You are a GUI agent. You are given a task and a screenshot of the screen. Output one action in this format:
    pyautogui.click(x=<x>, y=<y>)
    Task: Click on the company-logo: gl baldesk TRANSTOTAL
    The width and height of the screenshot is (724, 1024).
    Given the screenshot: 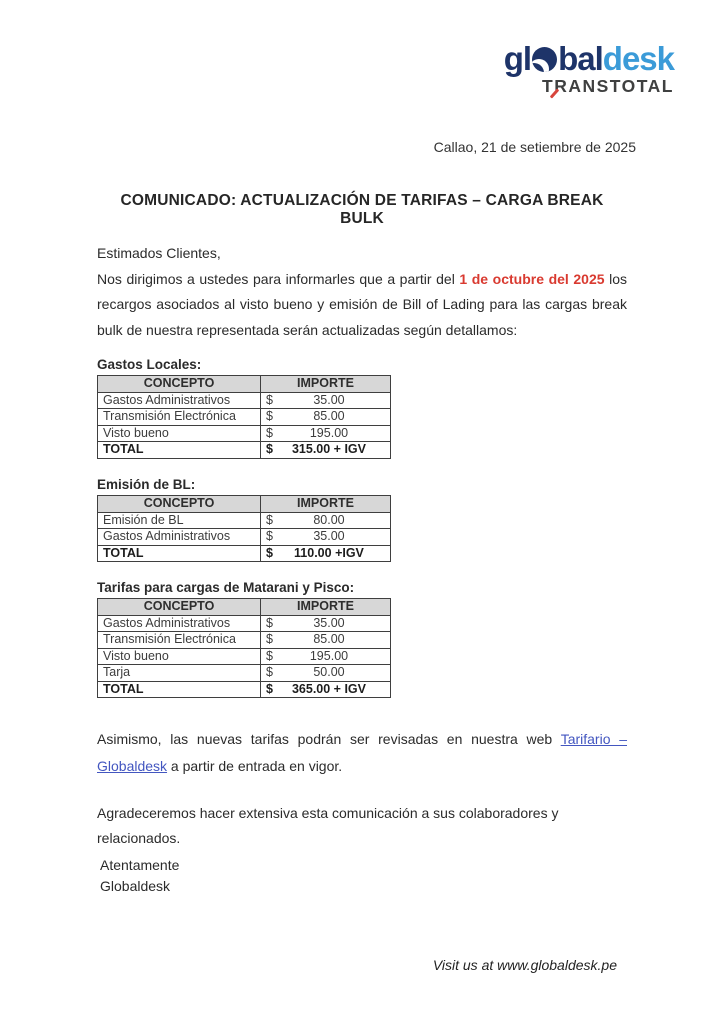 What is the action you would take?
    pyautogui.click(x=589, y=68)
    